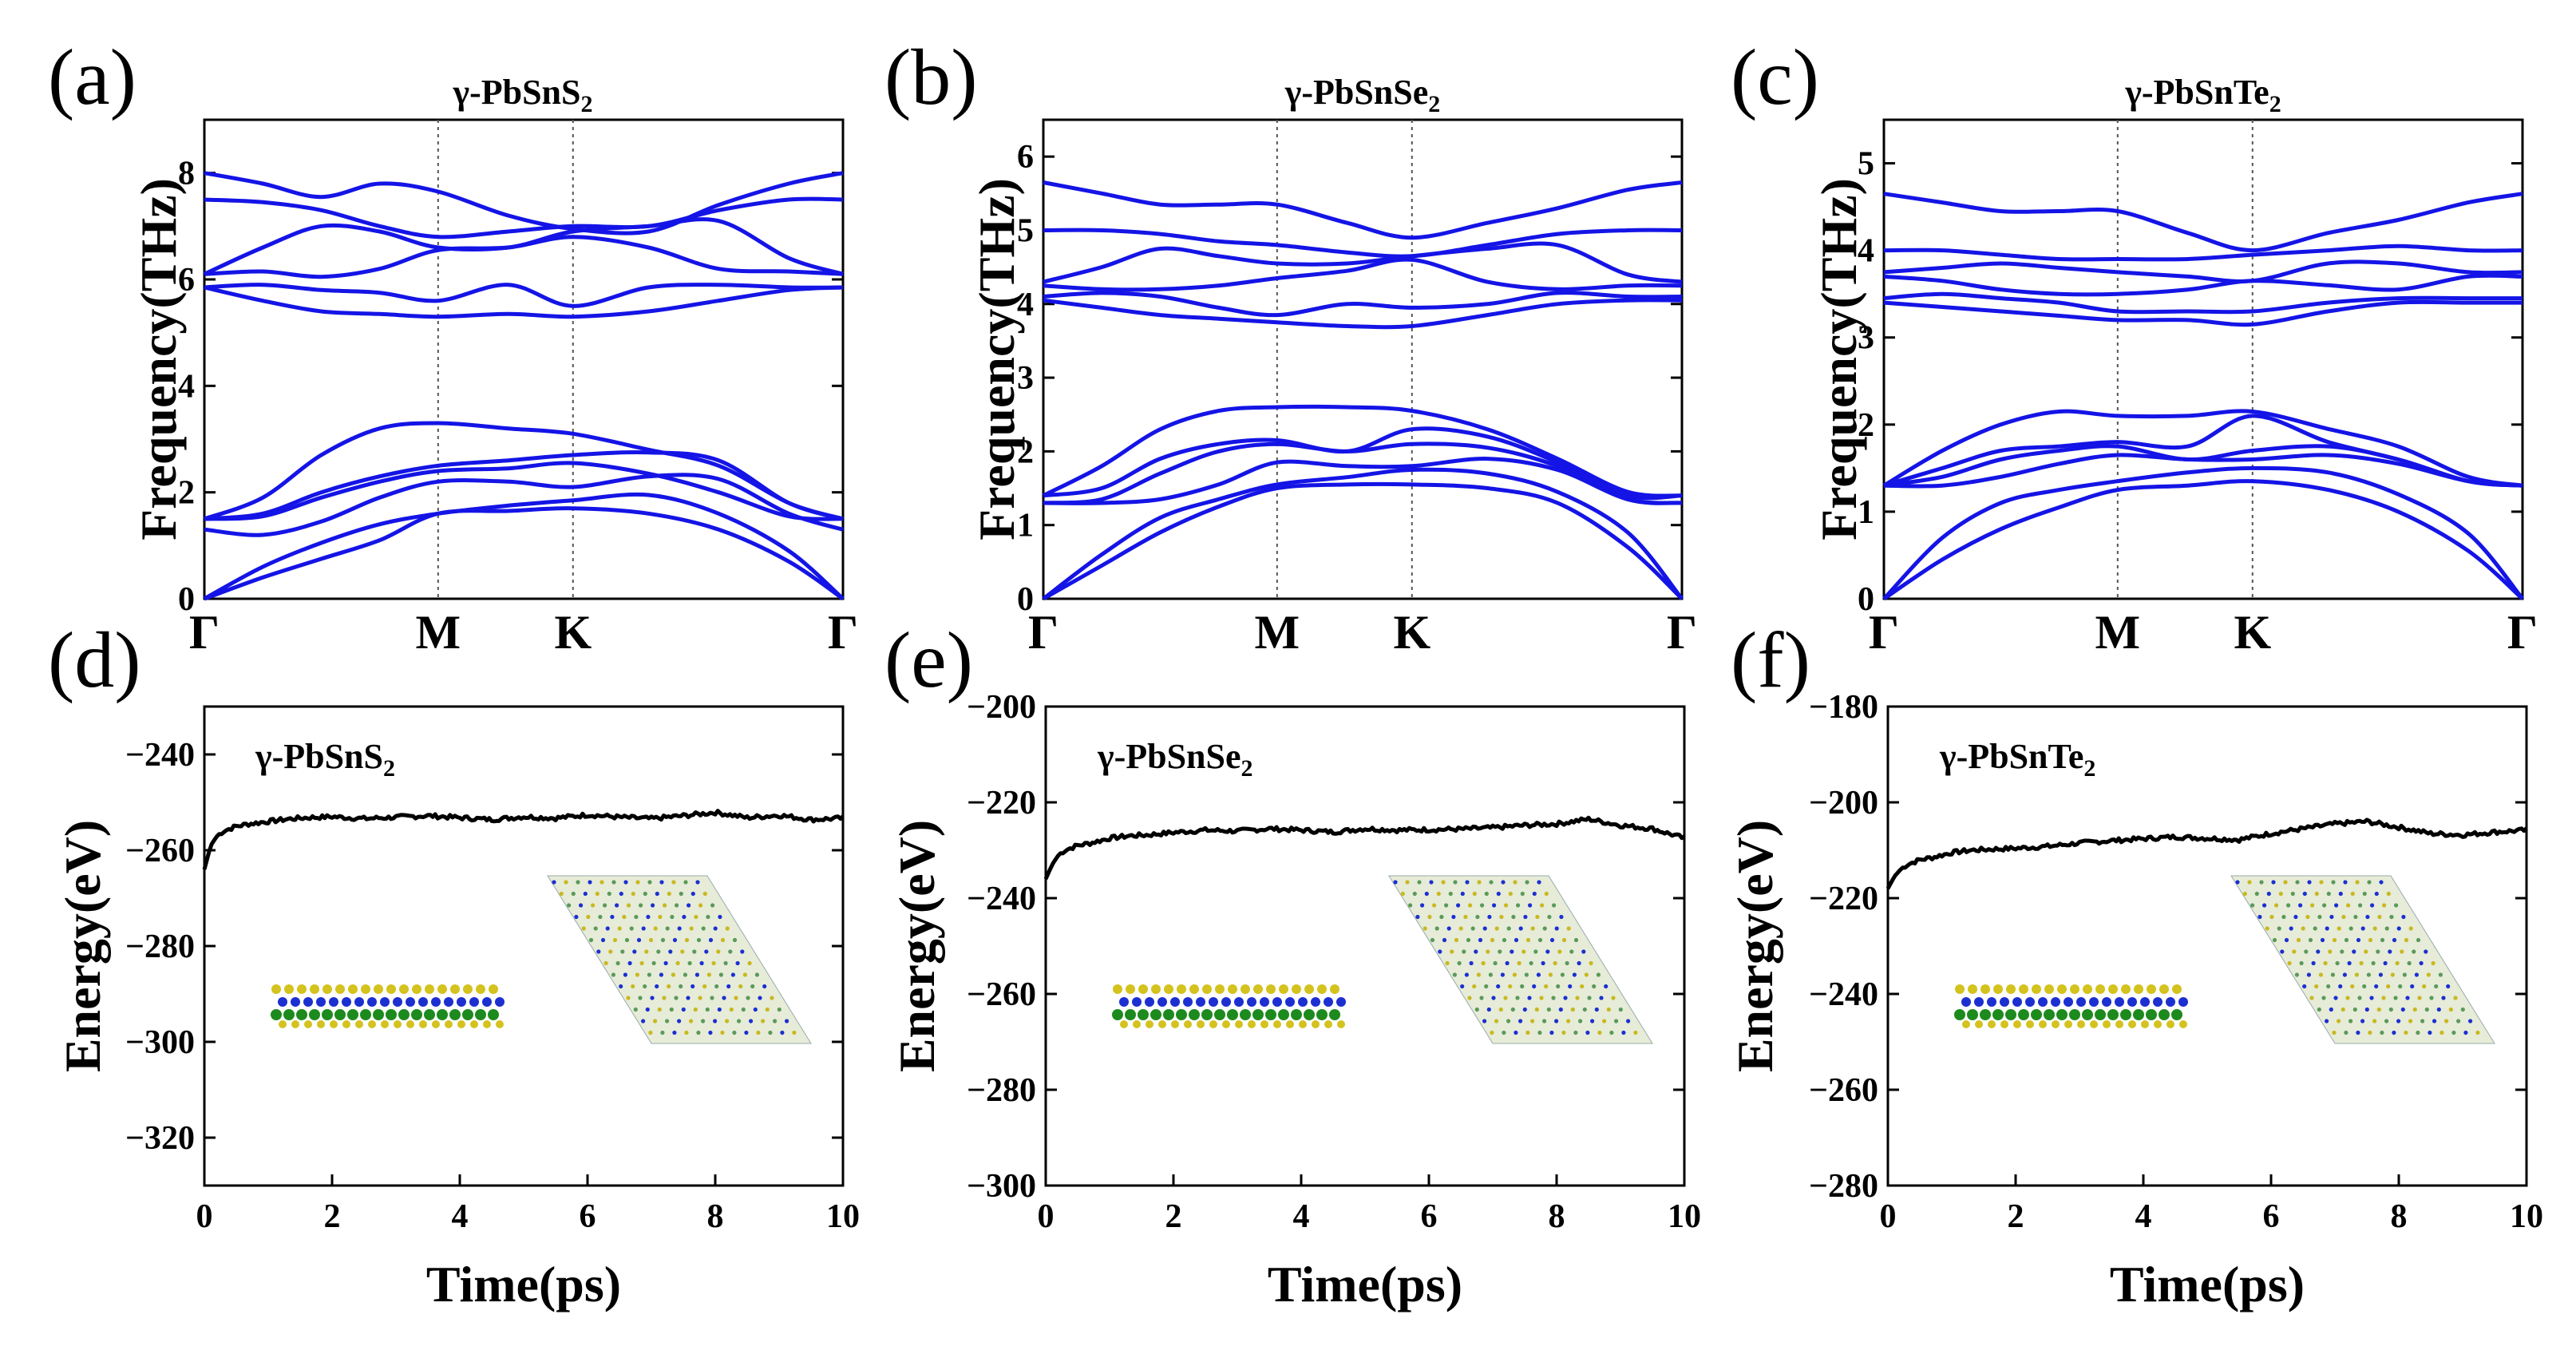 The width and height of the screenshot is (2576, 1354). Describe the element at coordinates (160, 1042) in the screenshot. I see `y-tick-label: −300` at that location.